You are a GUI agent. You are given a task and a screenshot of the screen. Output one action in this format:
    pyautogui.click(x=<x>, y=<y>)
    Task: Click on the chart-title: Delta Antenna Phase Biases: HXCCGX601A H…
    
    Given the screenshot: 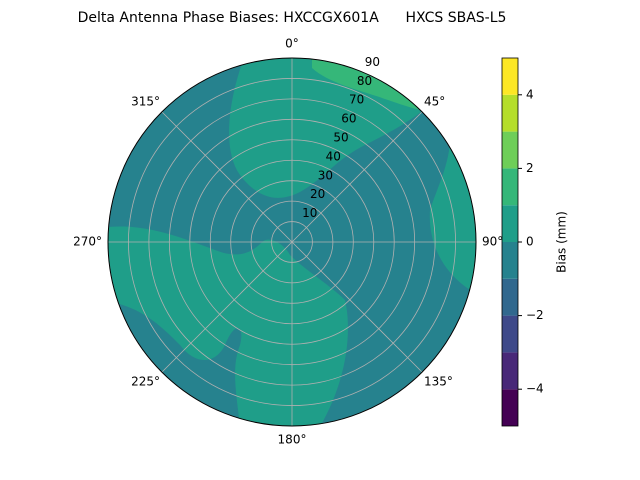 What is the action you would take?
    pyautogui.click(x=292, y=18)
    